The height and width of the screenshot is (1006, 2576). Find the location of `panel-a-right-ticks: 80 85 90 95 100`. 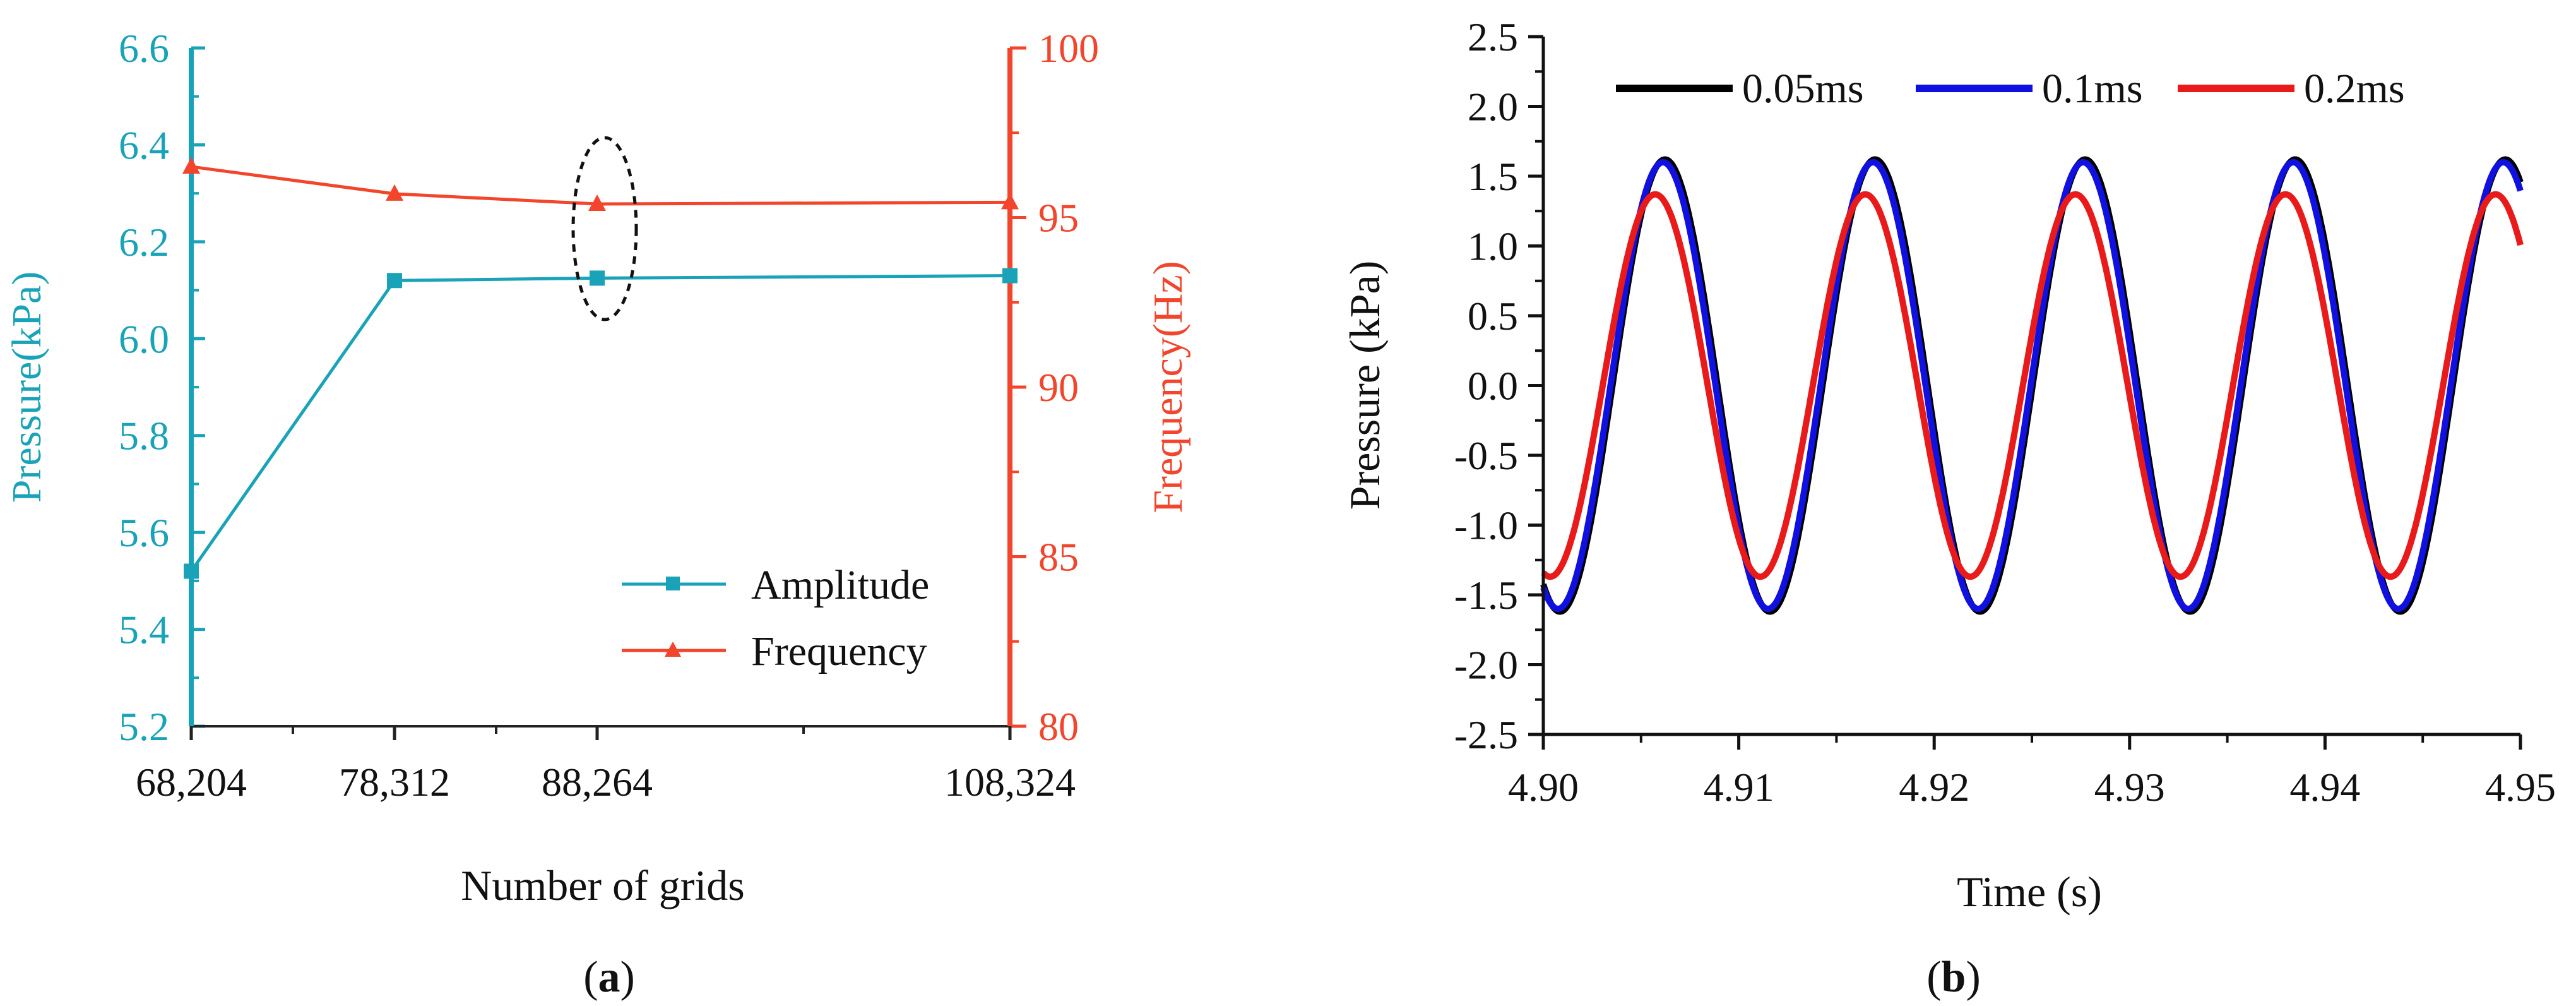

panel-a-right-ticks: 80 85 90 95 100 is located at coordinates (1054, 387).